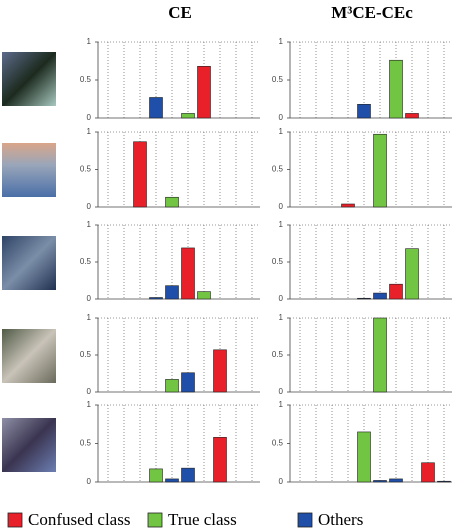 This screenshot has width=474, height=530. I want to click on column-title: CE, so click(180, 12).